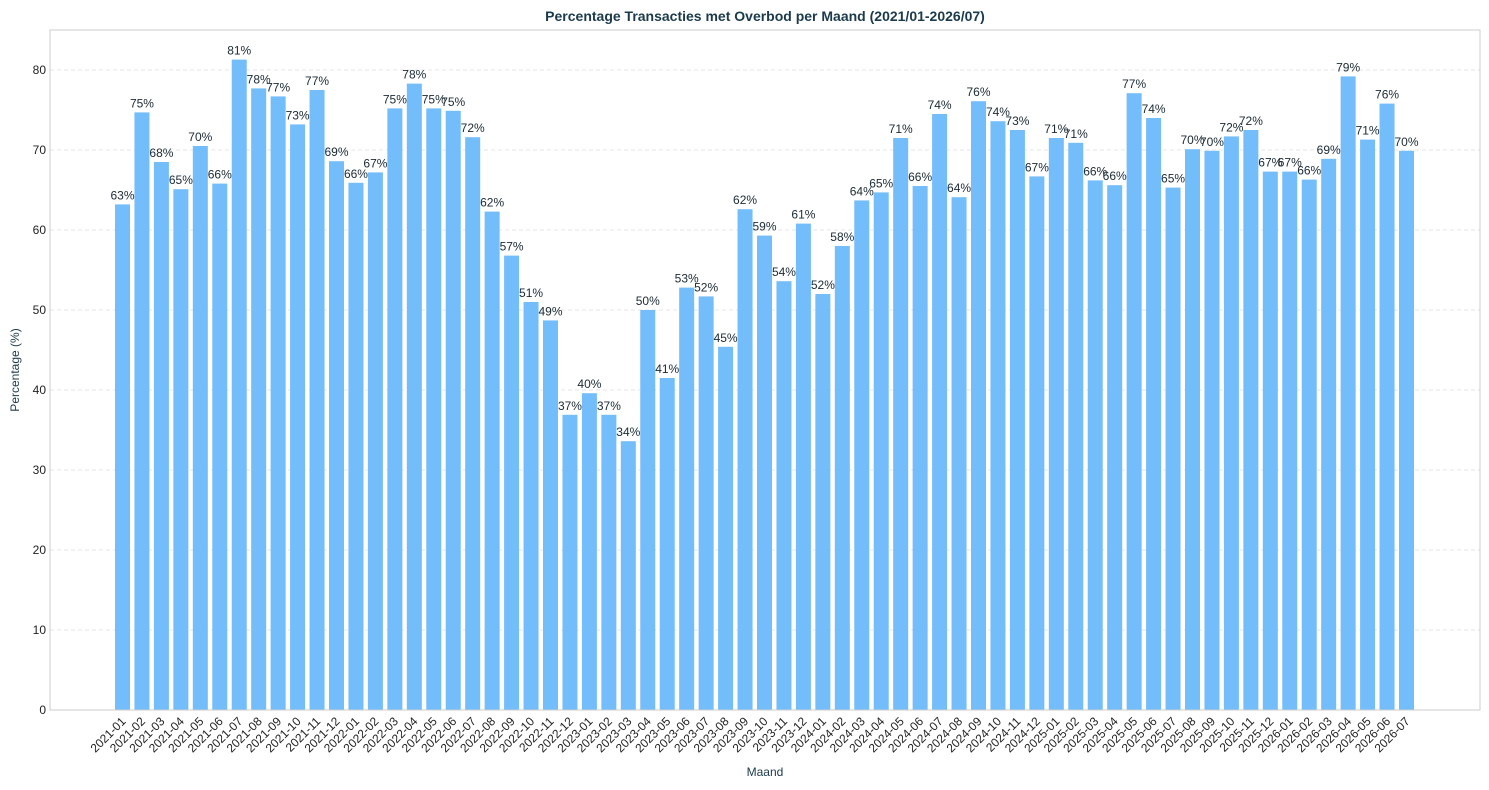 The width and height of the screenshot is (1489, 790). Describe the element at coordinates (765, 772) in the screenshot. I see `x-axis-label: Maand` at that location.